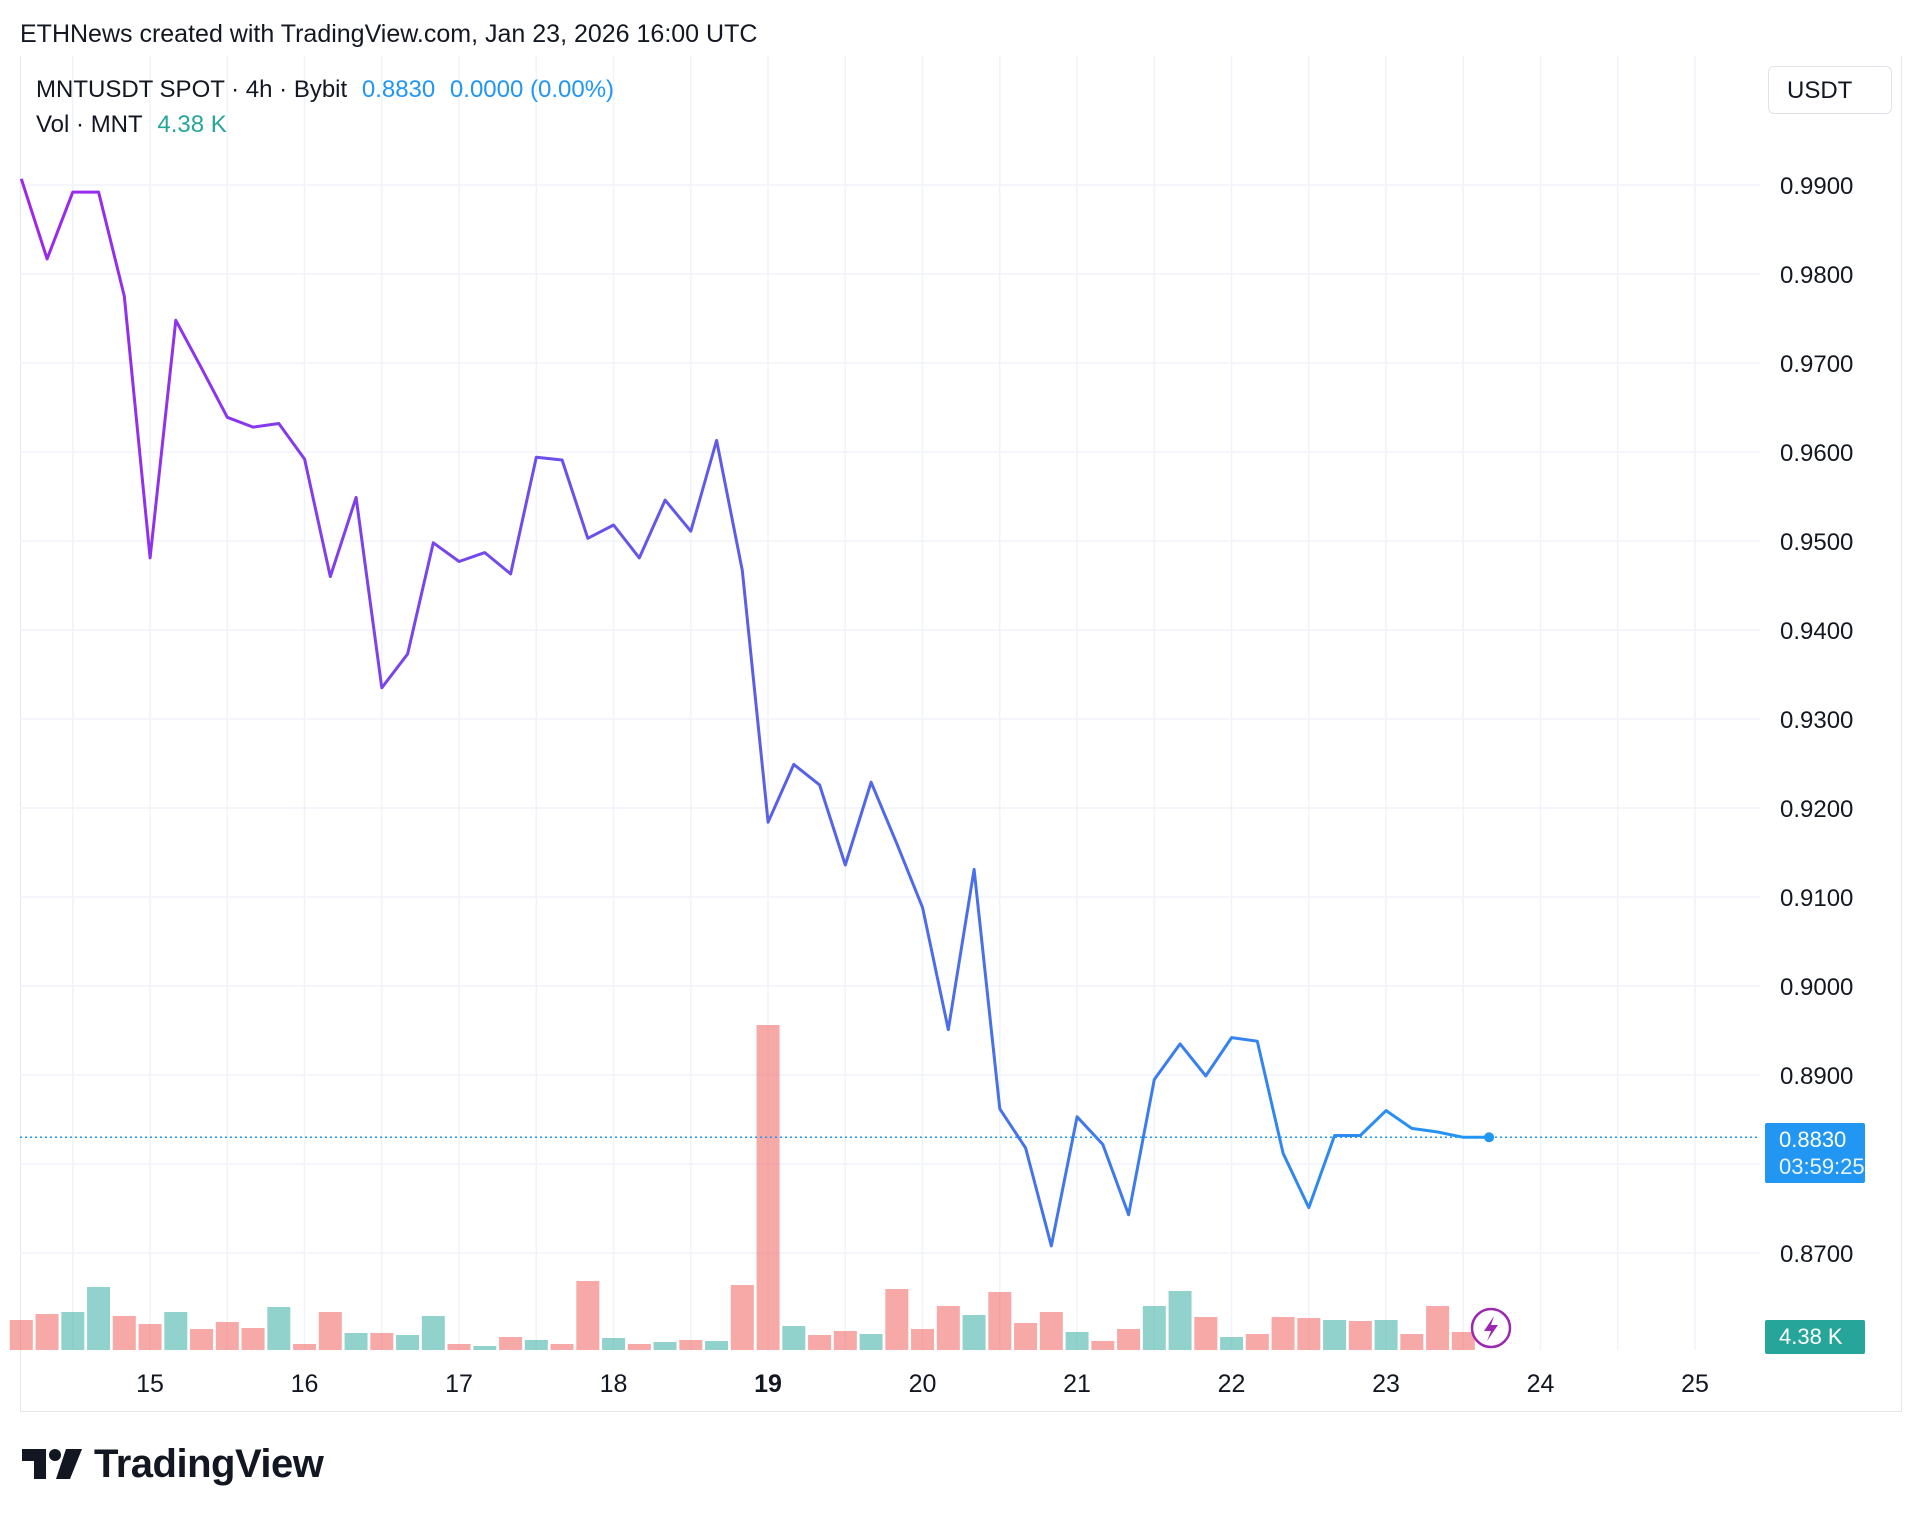 Image resolution: width=1916 pixels, height=1522 pixels. What do you see at coordinates (1541, 1384) in the screenshot?
I see `x-tick-label: 24` at bounding box center [1541, 1384].